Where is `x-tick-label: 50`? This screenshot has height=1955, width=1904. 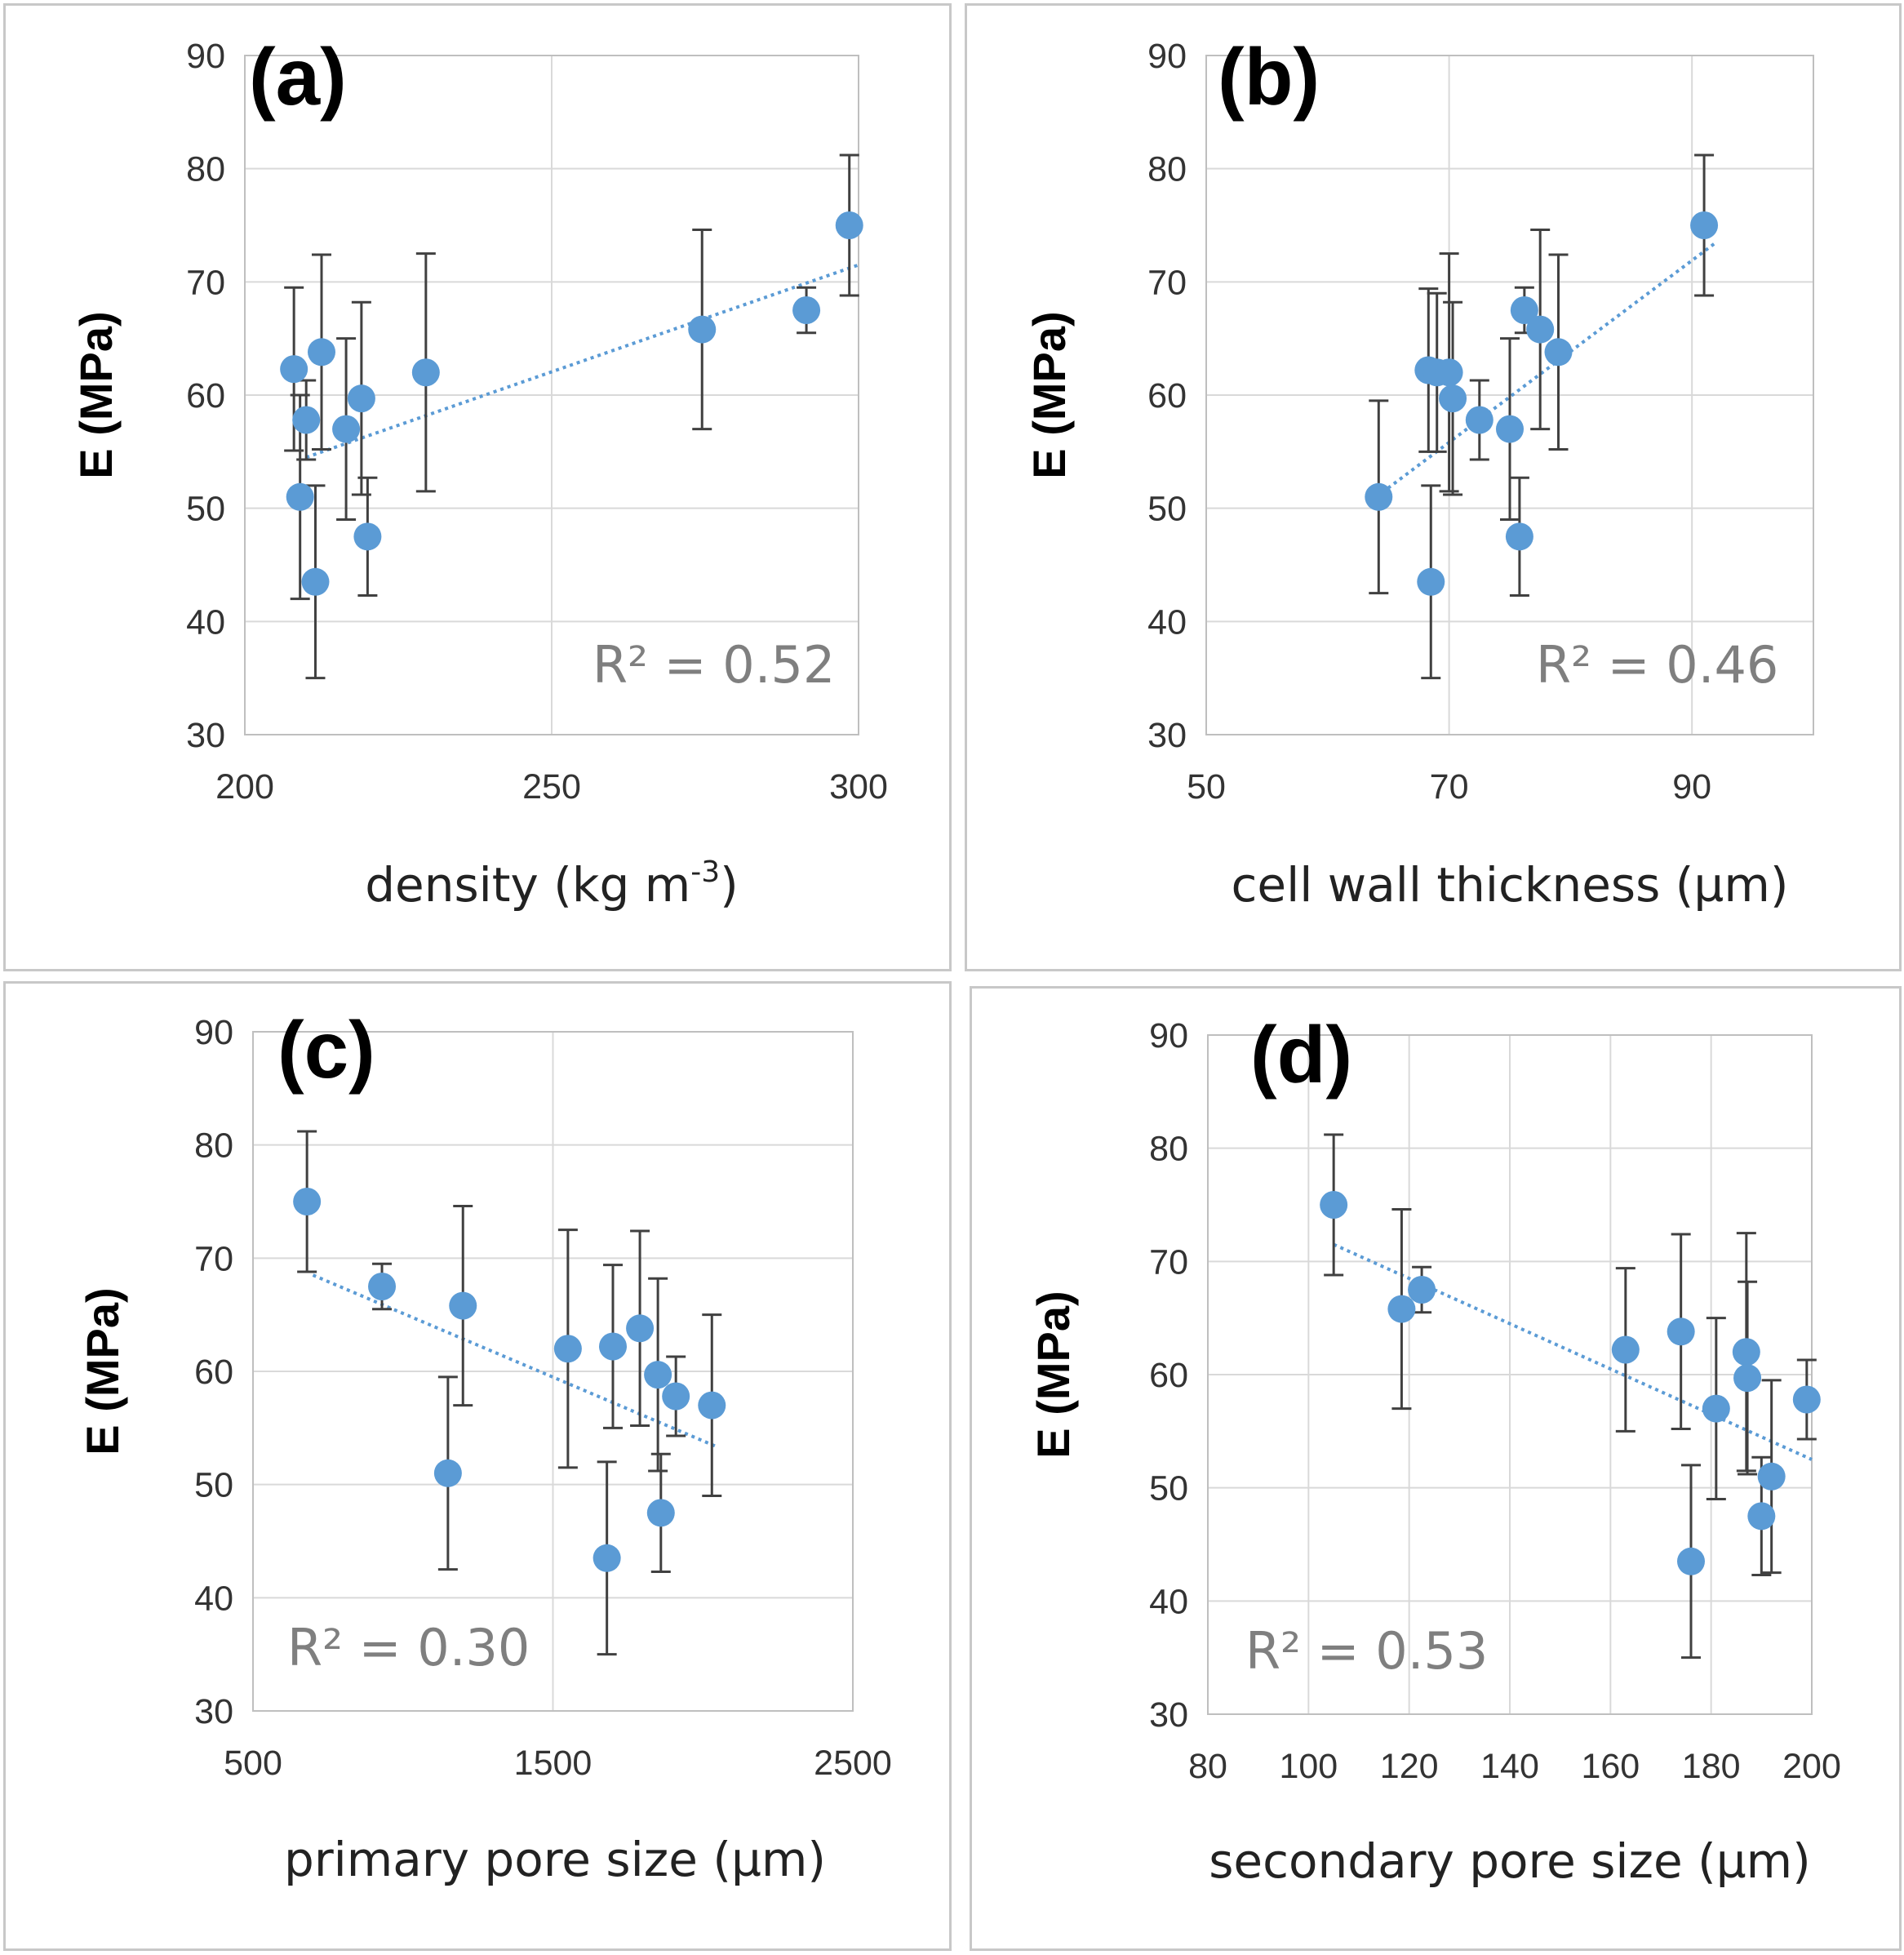 x-tick-label: 50 is located at coordinates (1206, 787).